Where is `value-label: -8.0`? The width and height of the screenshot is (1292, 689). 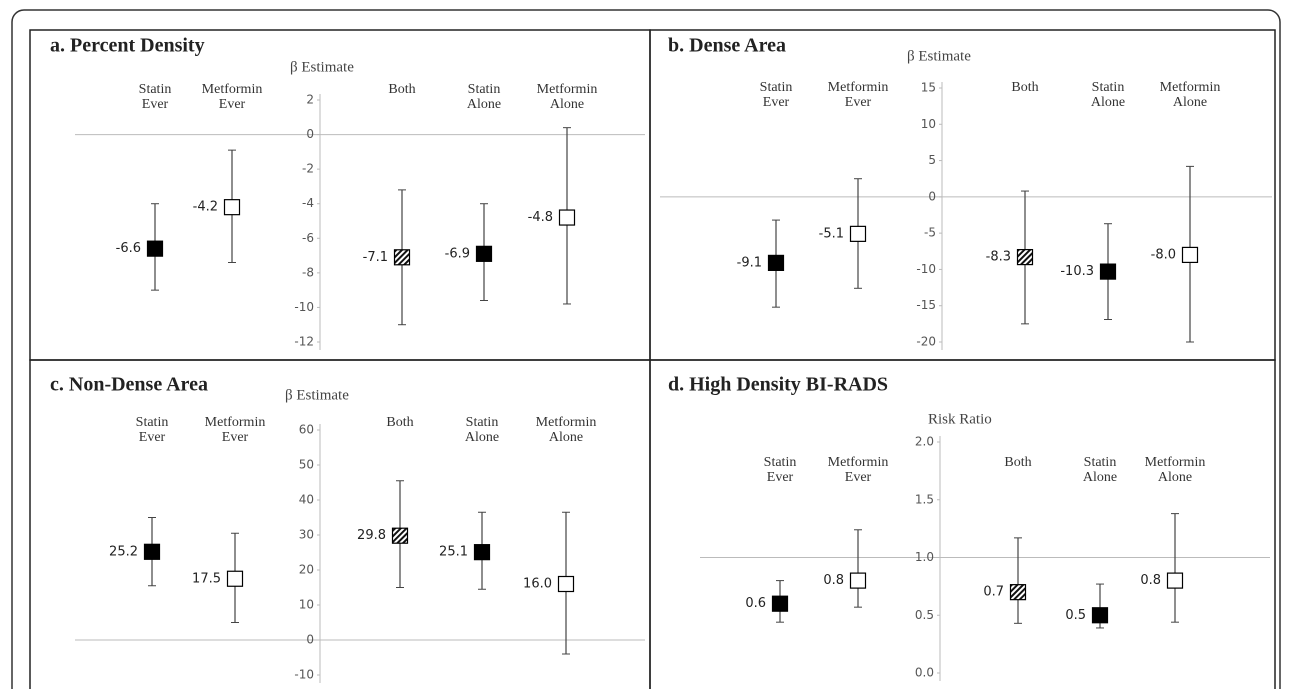
value-label: -8.0 is located at coordinates (1163, 254).